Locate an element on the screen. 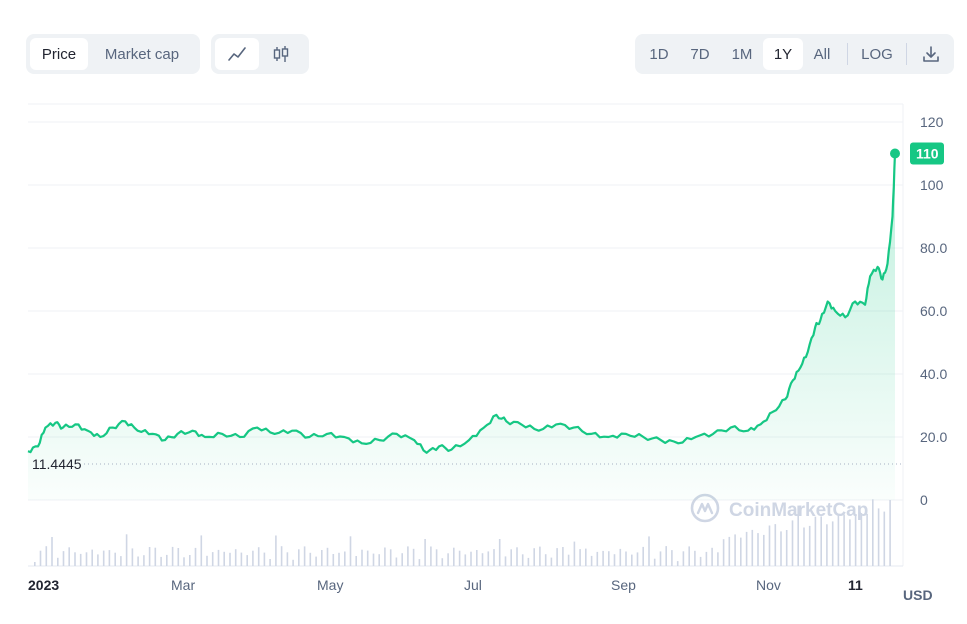  line-chart-icon is located at coordinates (237, 54).